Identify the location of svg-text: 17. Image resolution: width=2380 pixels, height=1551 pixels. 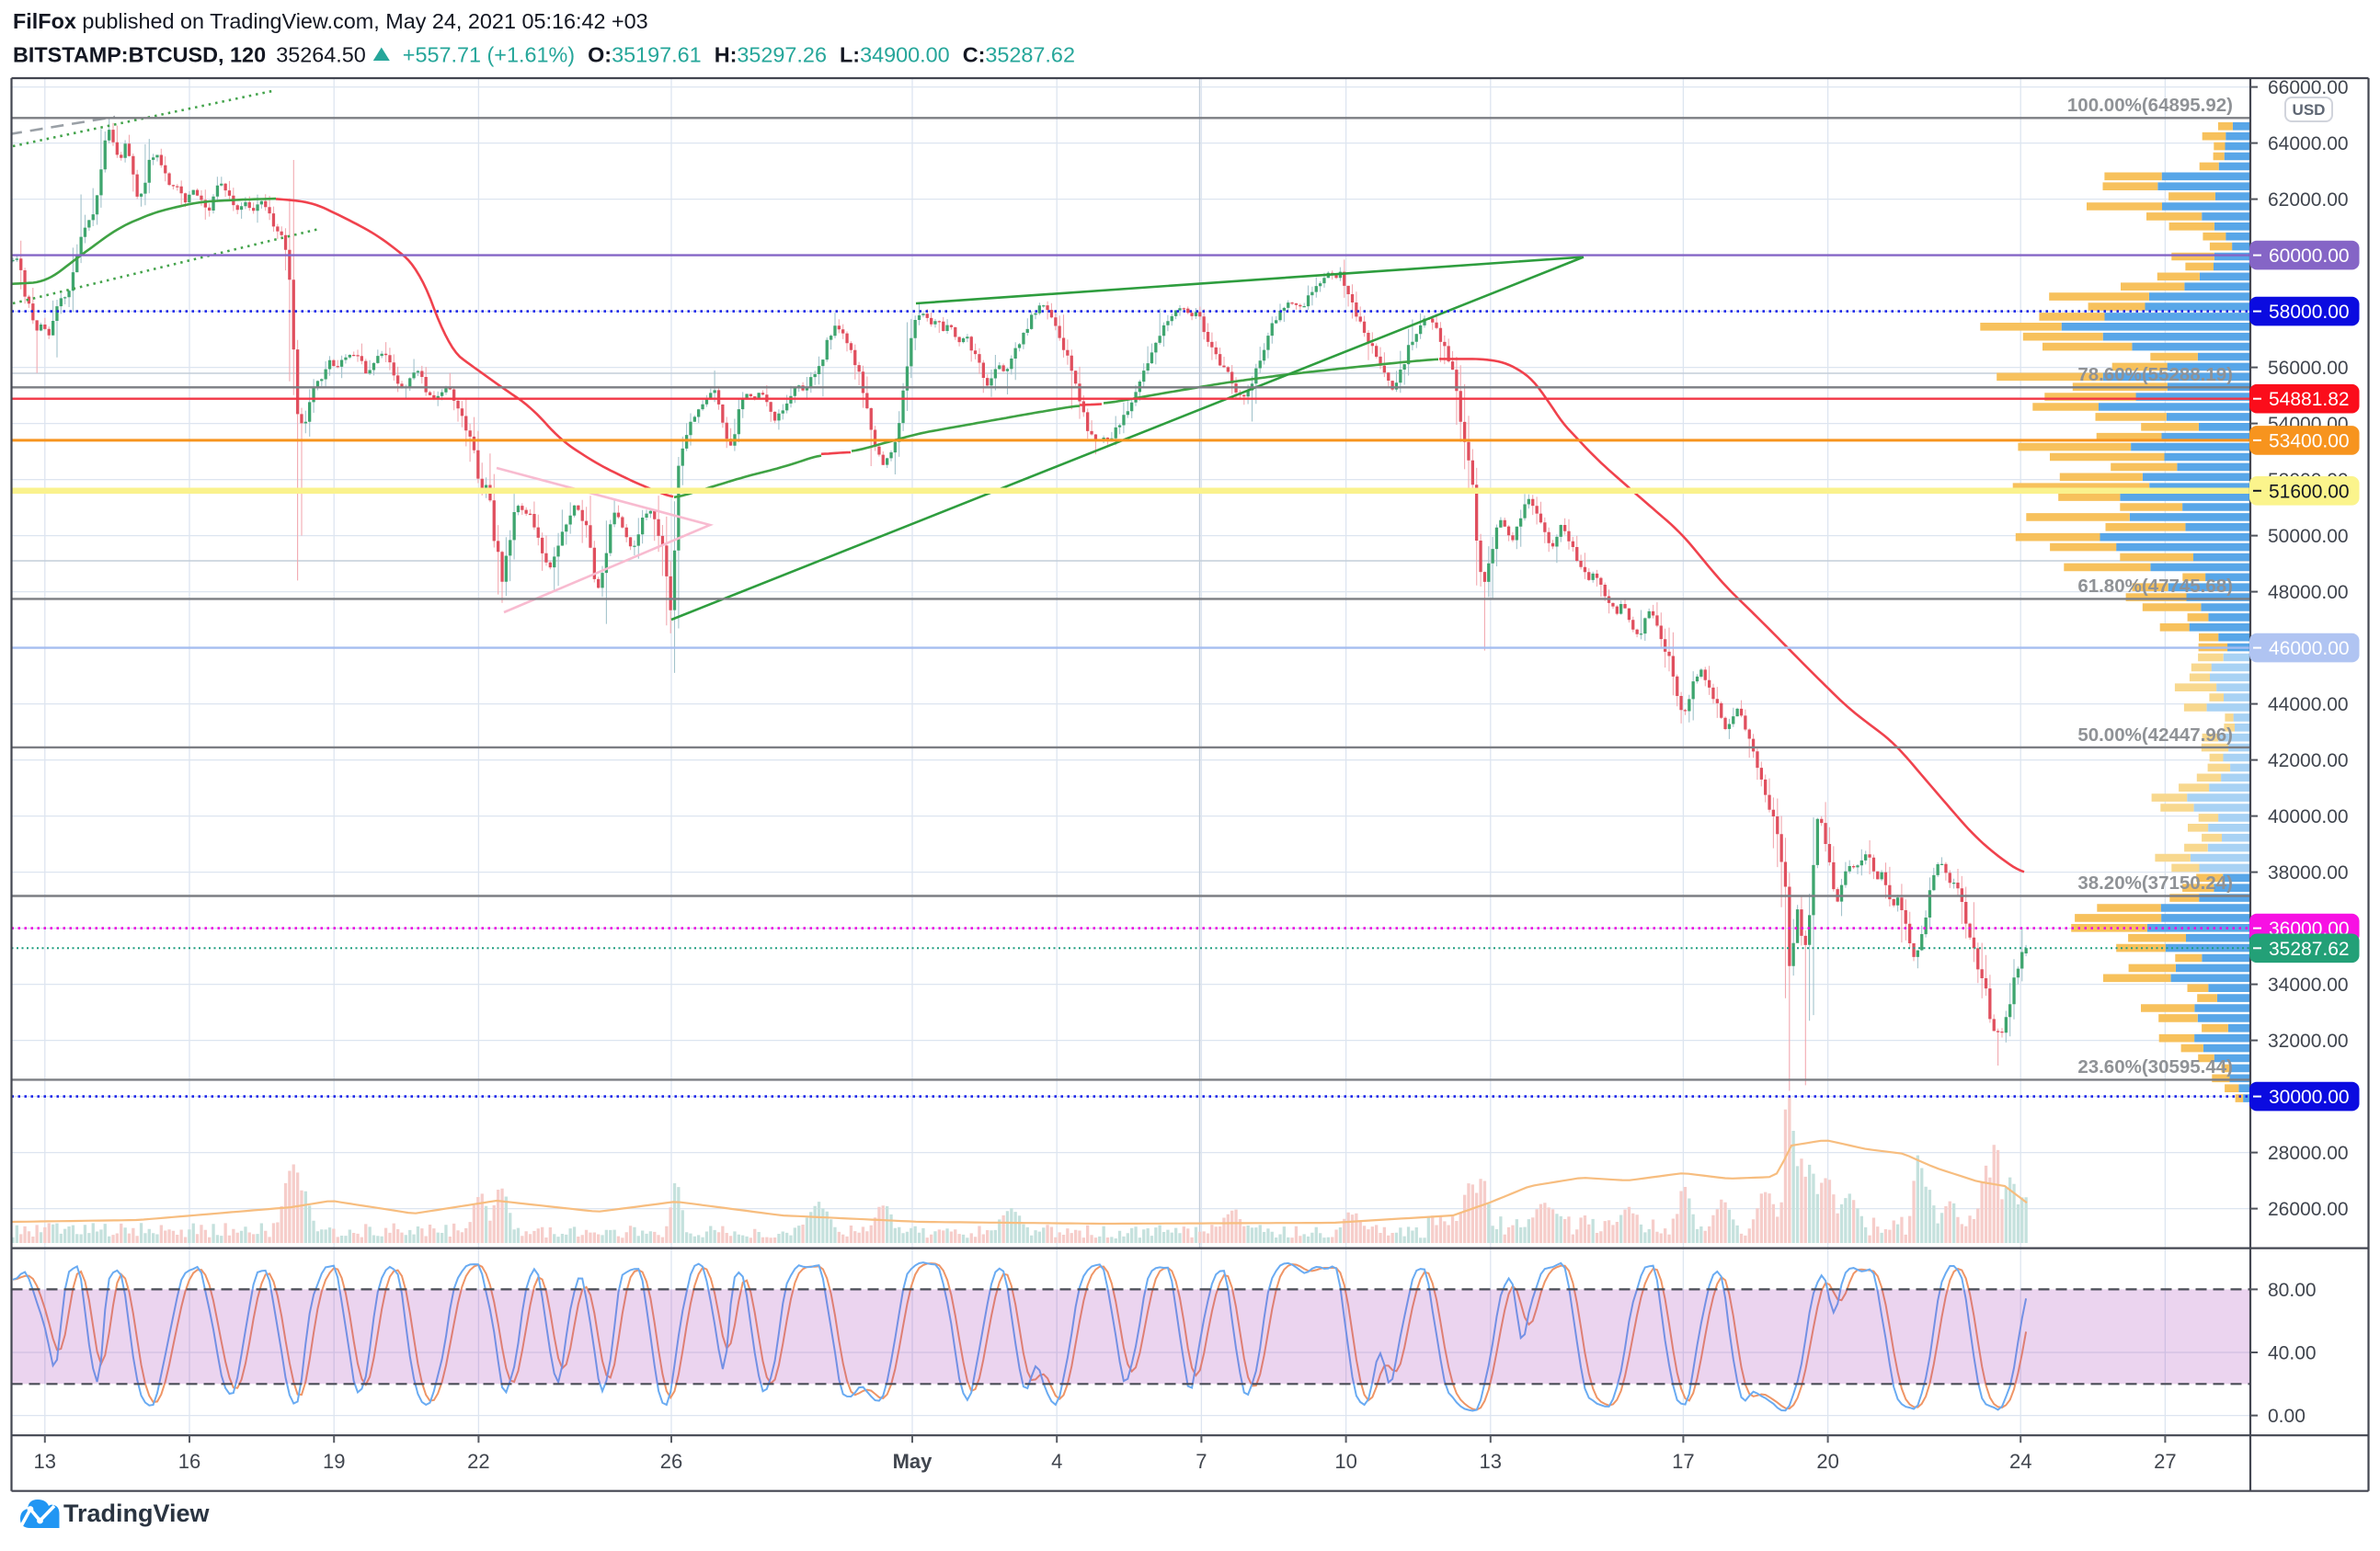
(1683, 1461).